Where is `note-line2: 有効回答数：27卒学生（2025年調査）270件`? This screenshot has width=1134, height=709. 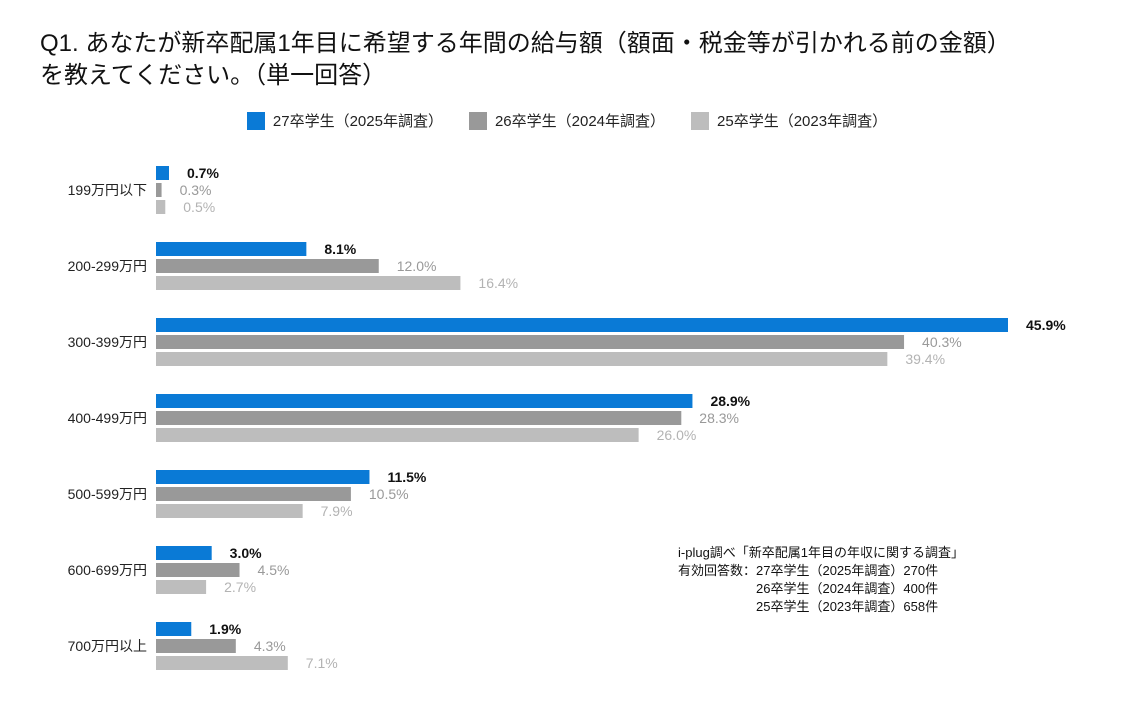 note-line2: 有効回答数：27卒学生（2025年調査）270件 is located at coordinates (808, 570).